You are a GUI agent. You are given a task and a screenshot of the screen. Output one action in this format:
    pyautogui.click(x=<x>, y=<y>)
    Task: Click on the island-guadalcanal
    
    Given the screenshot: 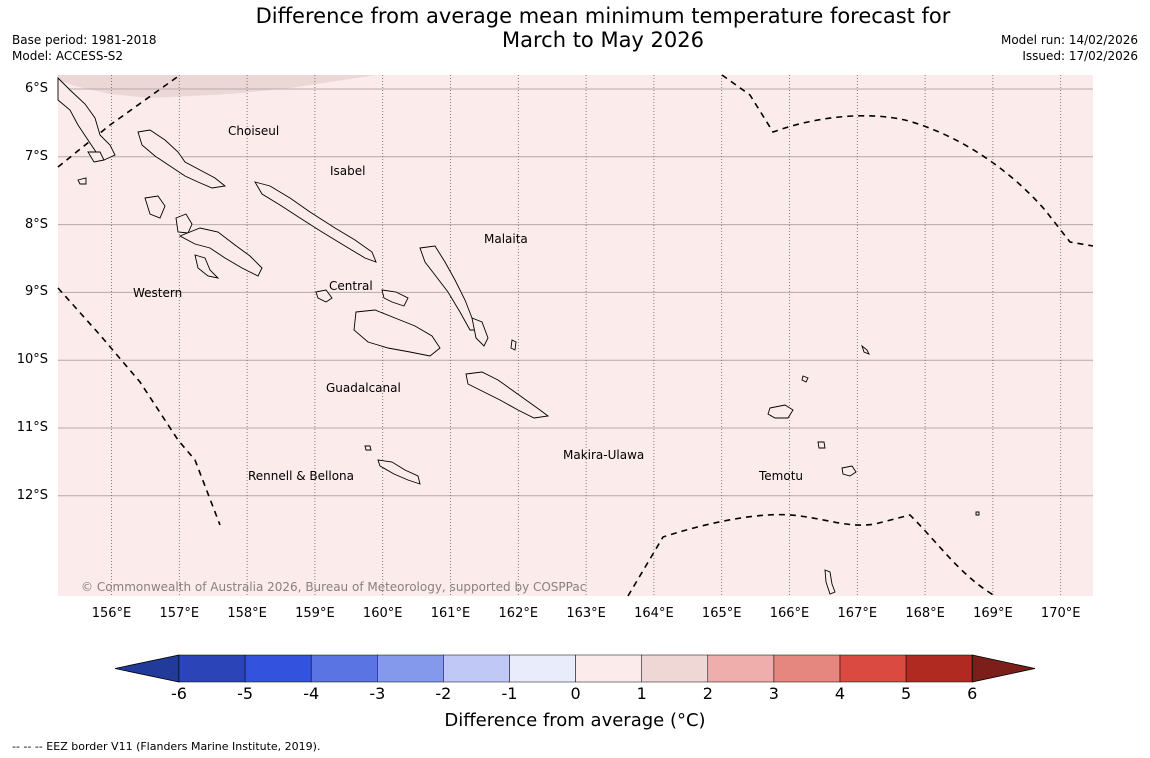 What is the action you would take?
    pyautogui.click(x=397, y=333)
    